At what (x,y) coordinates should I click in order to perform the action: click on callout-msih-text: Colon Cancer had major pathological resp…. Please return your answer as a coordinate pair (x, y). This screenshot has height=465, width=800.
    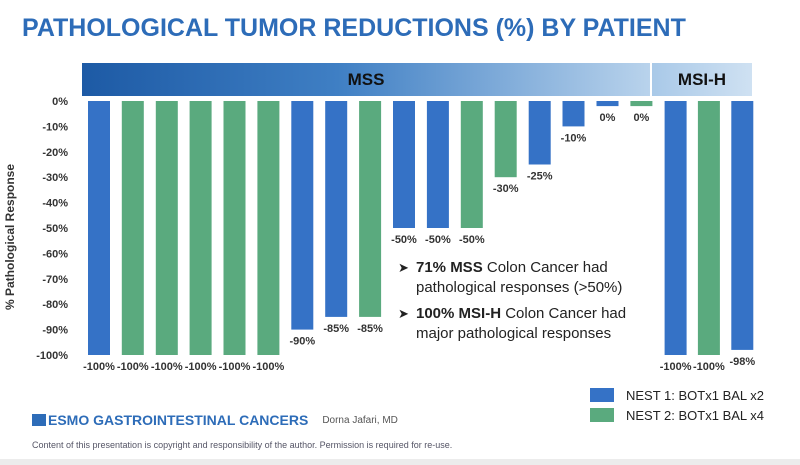
    Looking at the image, I should click on (521, 323).